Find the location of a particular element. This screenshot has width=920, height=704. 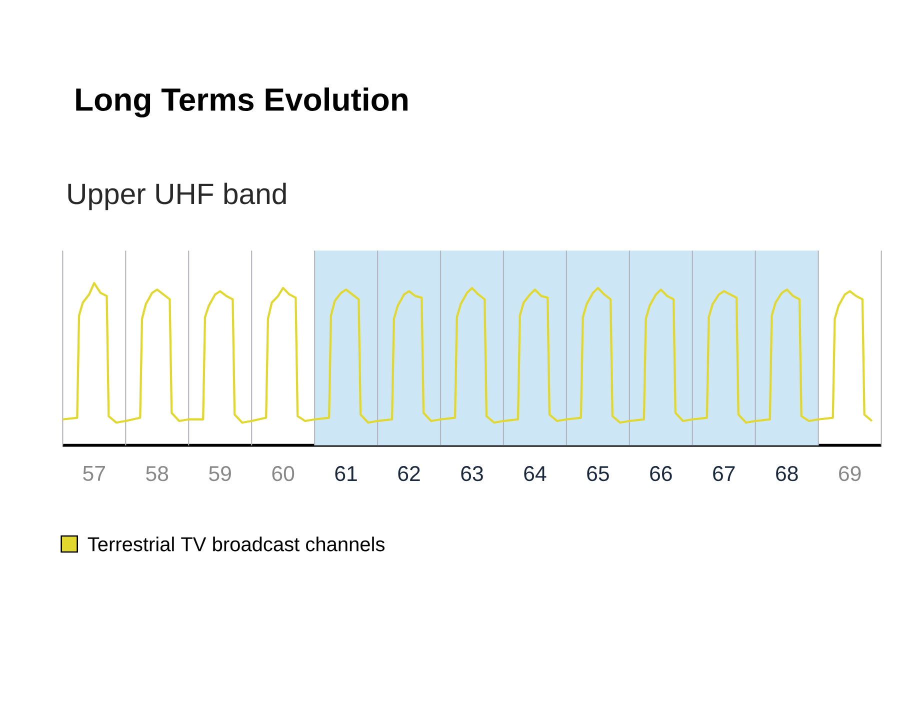

x-tick-label: 59 is located at coordinates (220, 474).